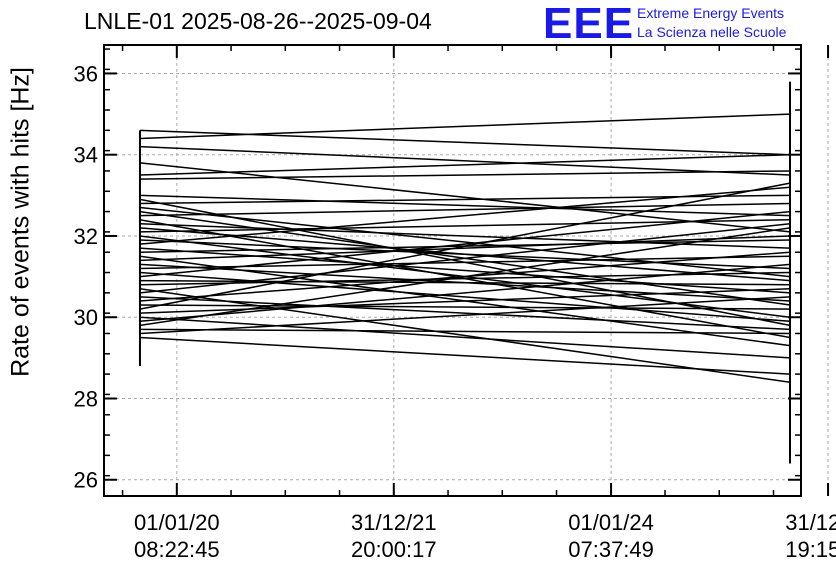  Describe the element at coordinates (86, 480) in the screenshot. I see `y-tick-label: 26` at that location.